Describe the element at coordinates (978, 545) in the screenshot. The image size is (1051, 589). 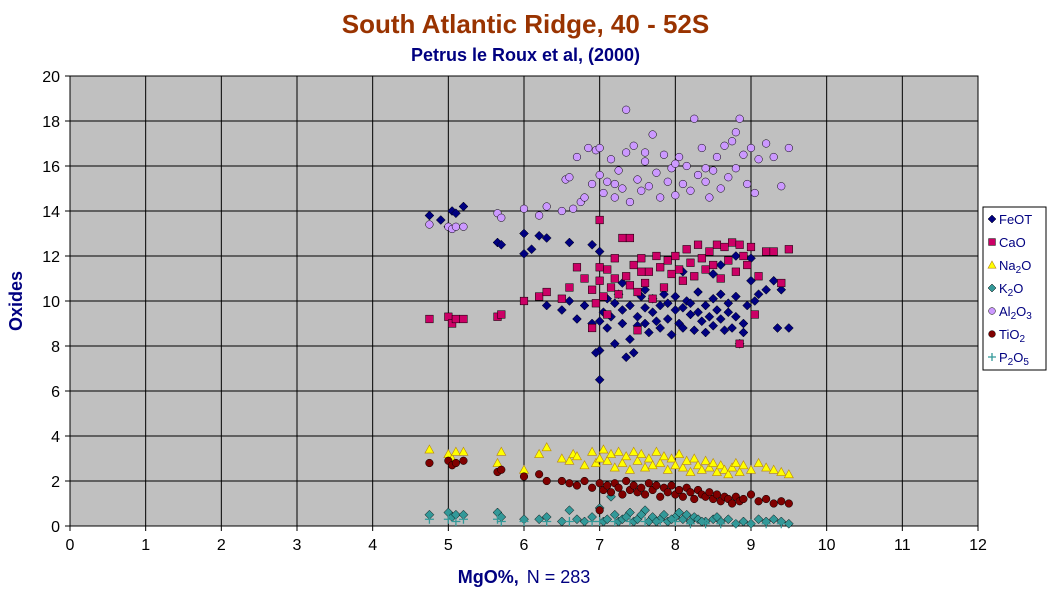
I see `x-tick-label: 12` at that location.